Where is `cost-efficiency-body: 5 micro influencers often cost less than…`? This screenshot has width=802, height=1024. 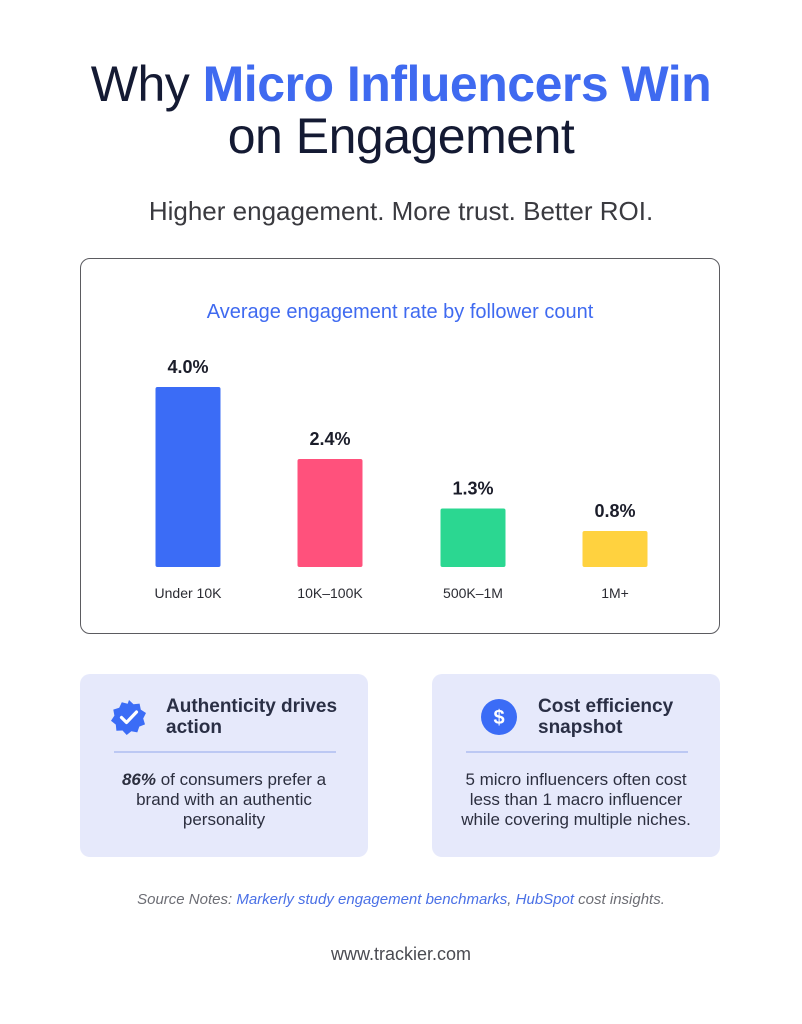 cost-efficiency-body: 5 micro influencers often cost less than… is located at coordinates (576, 799).